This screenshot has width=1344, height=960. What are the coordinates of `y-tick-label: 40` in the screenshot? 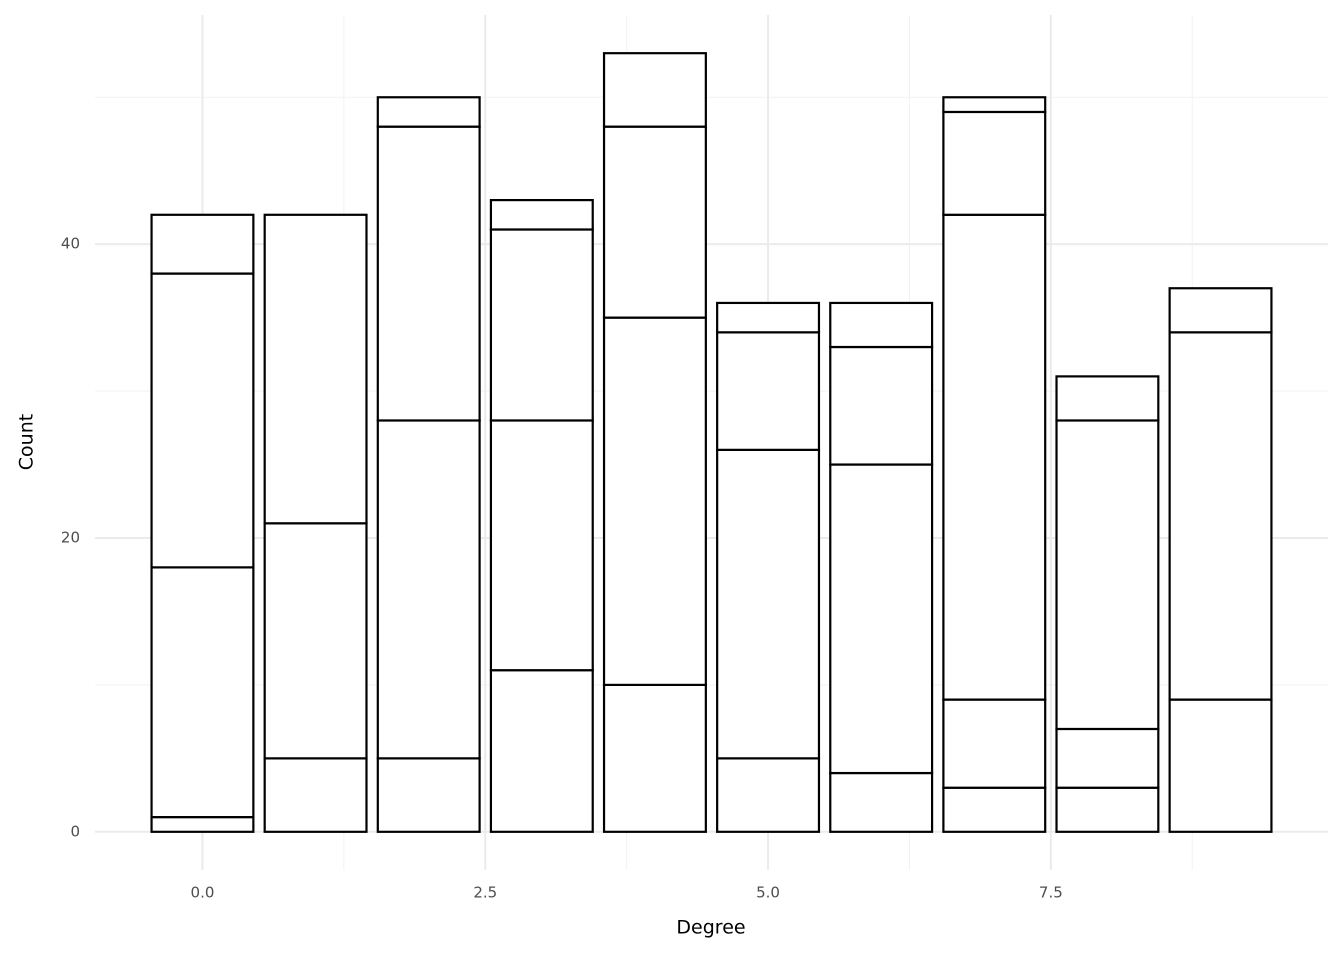 It's located at (70, 244).